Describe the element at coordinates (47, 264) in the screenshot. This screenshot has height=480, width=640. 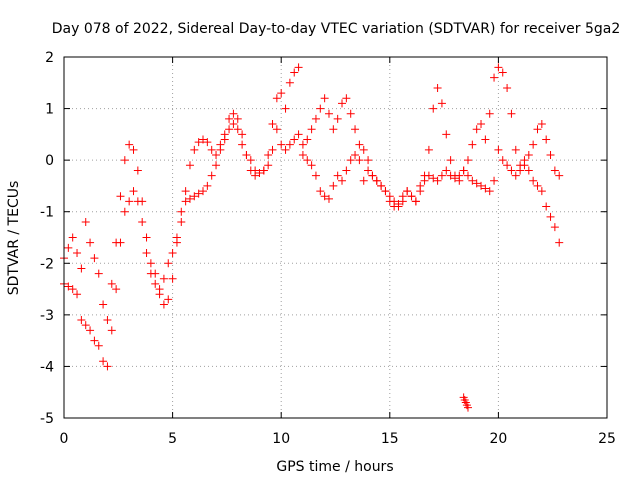
I see `y-tick-label: -2` at that location.